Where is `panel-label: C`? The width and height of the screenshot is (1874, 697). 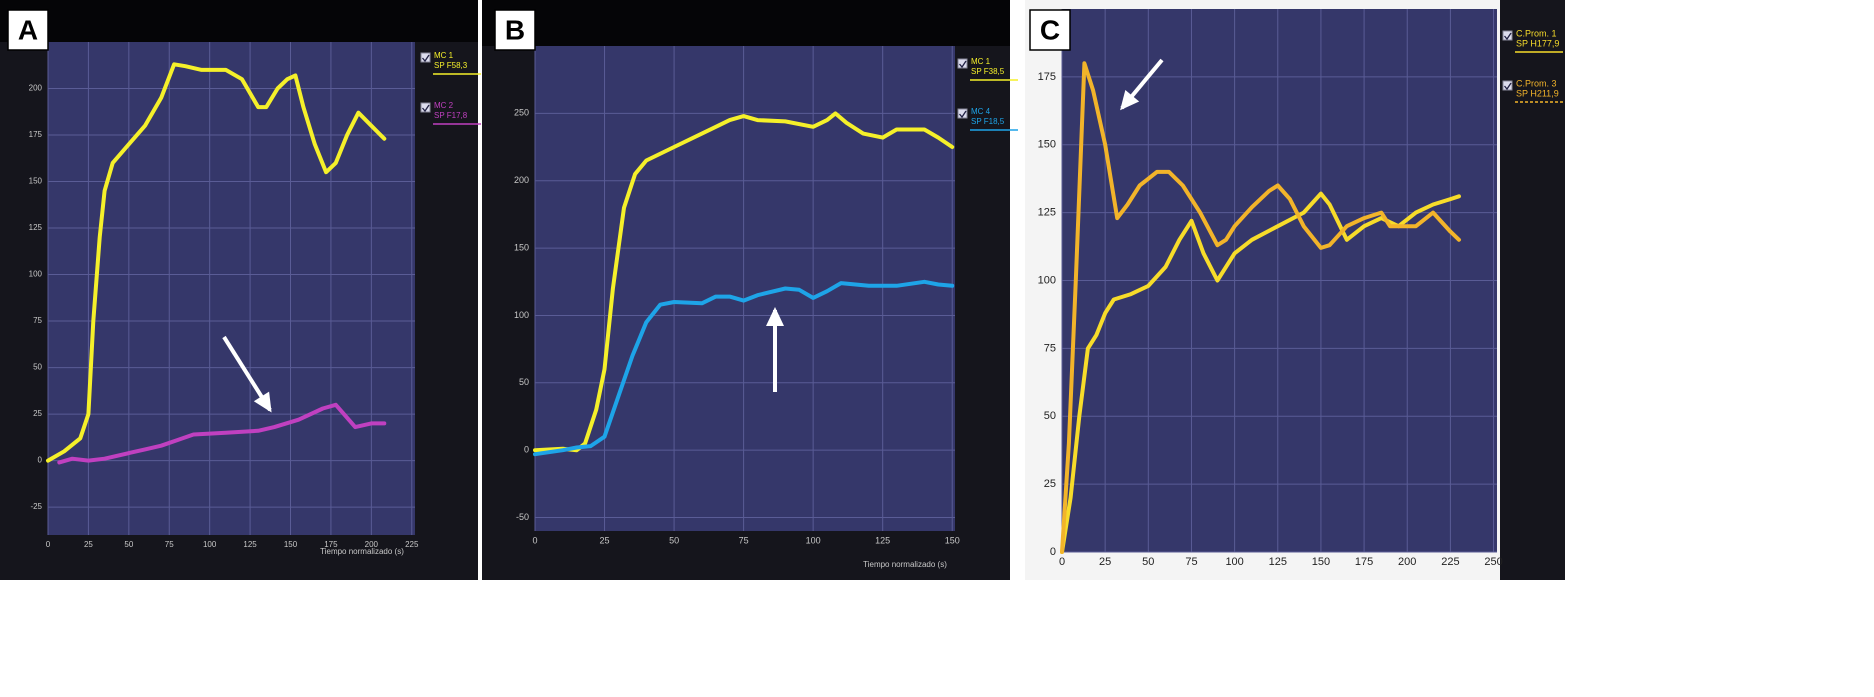 panel-label: C is located at coordinates (1050, 29).